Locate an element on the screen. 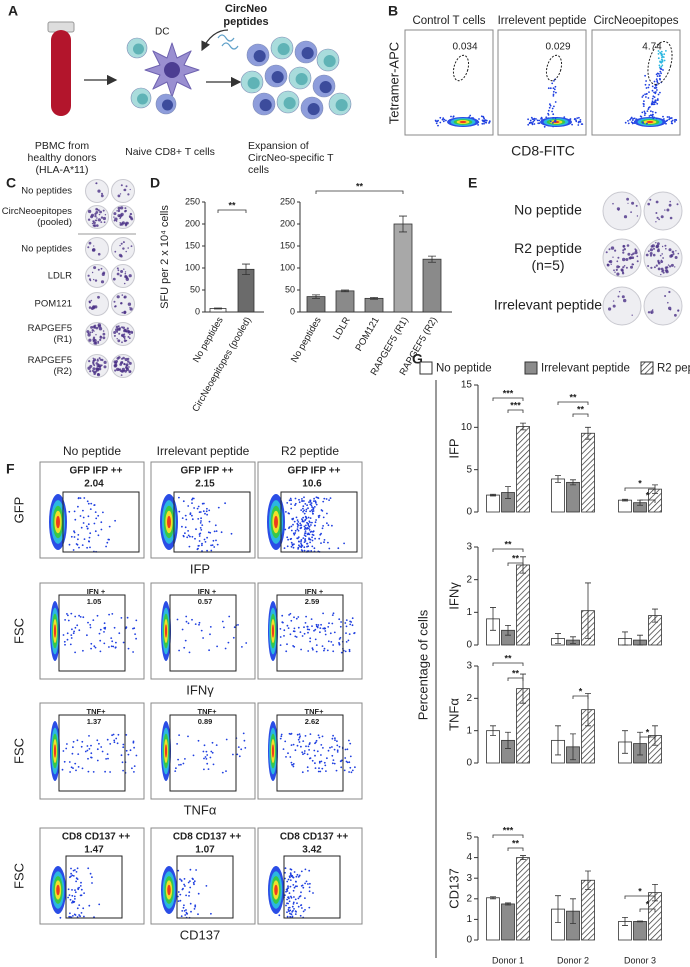 This screenshot has width=690, height=967. well is located at coordinates (123, 304).